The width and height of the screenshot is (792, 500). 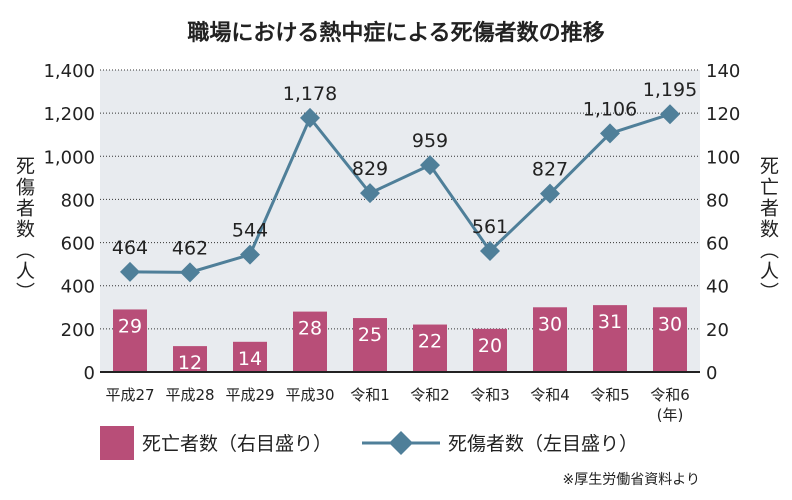 What do you see at coordinates (610, 322) in the screenshot?
I see `bar-label: 31` at bounding box center [610, 322].